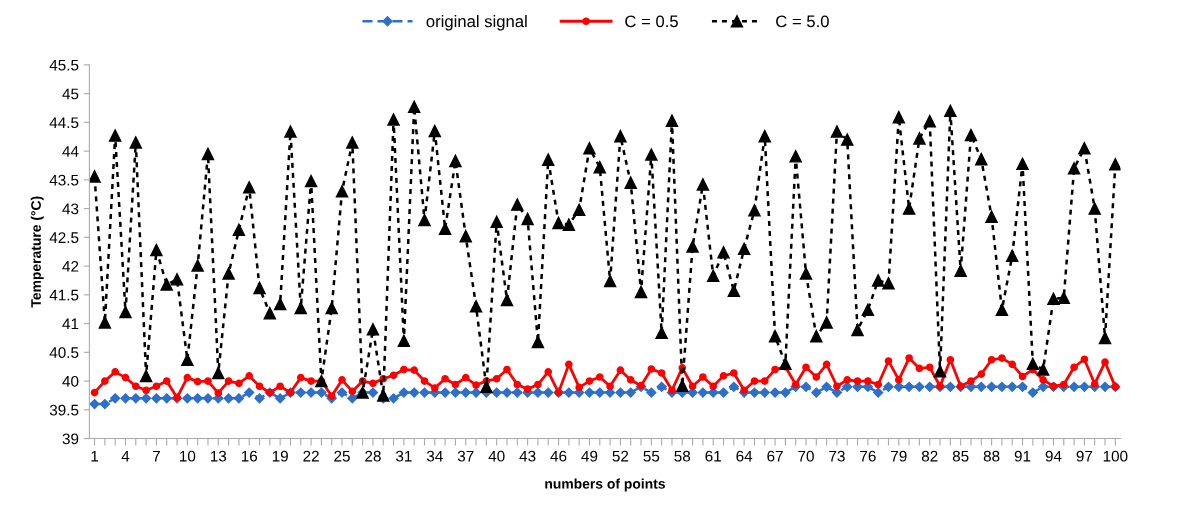  What do you see at coordinates (218, 456) in the screenshot?
I see `x-tick-label: 13` at bounding box center [218, 456].